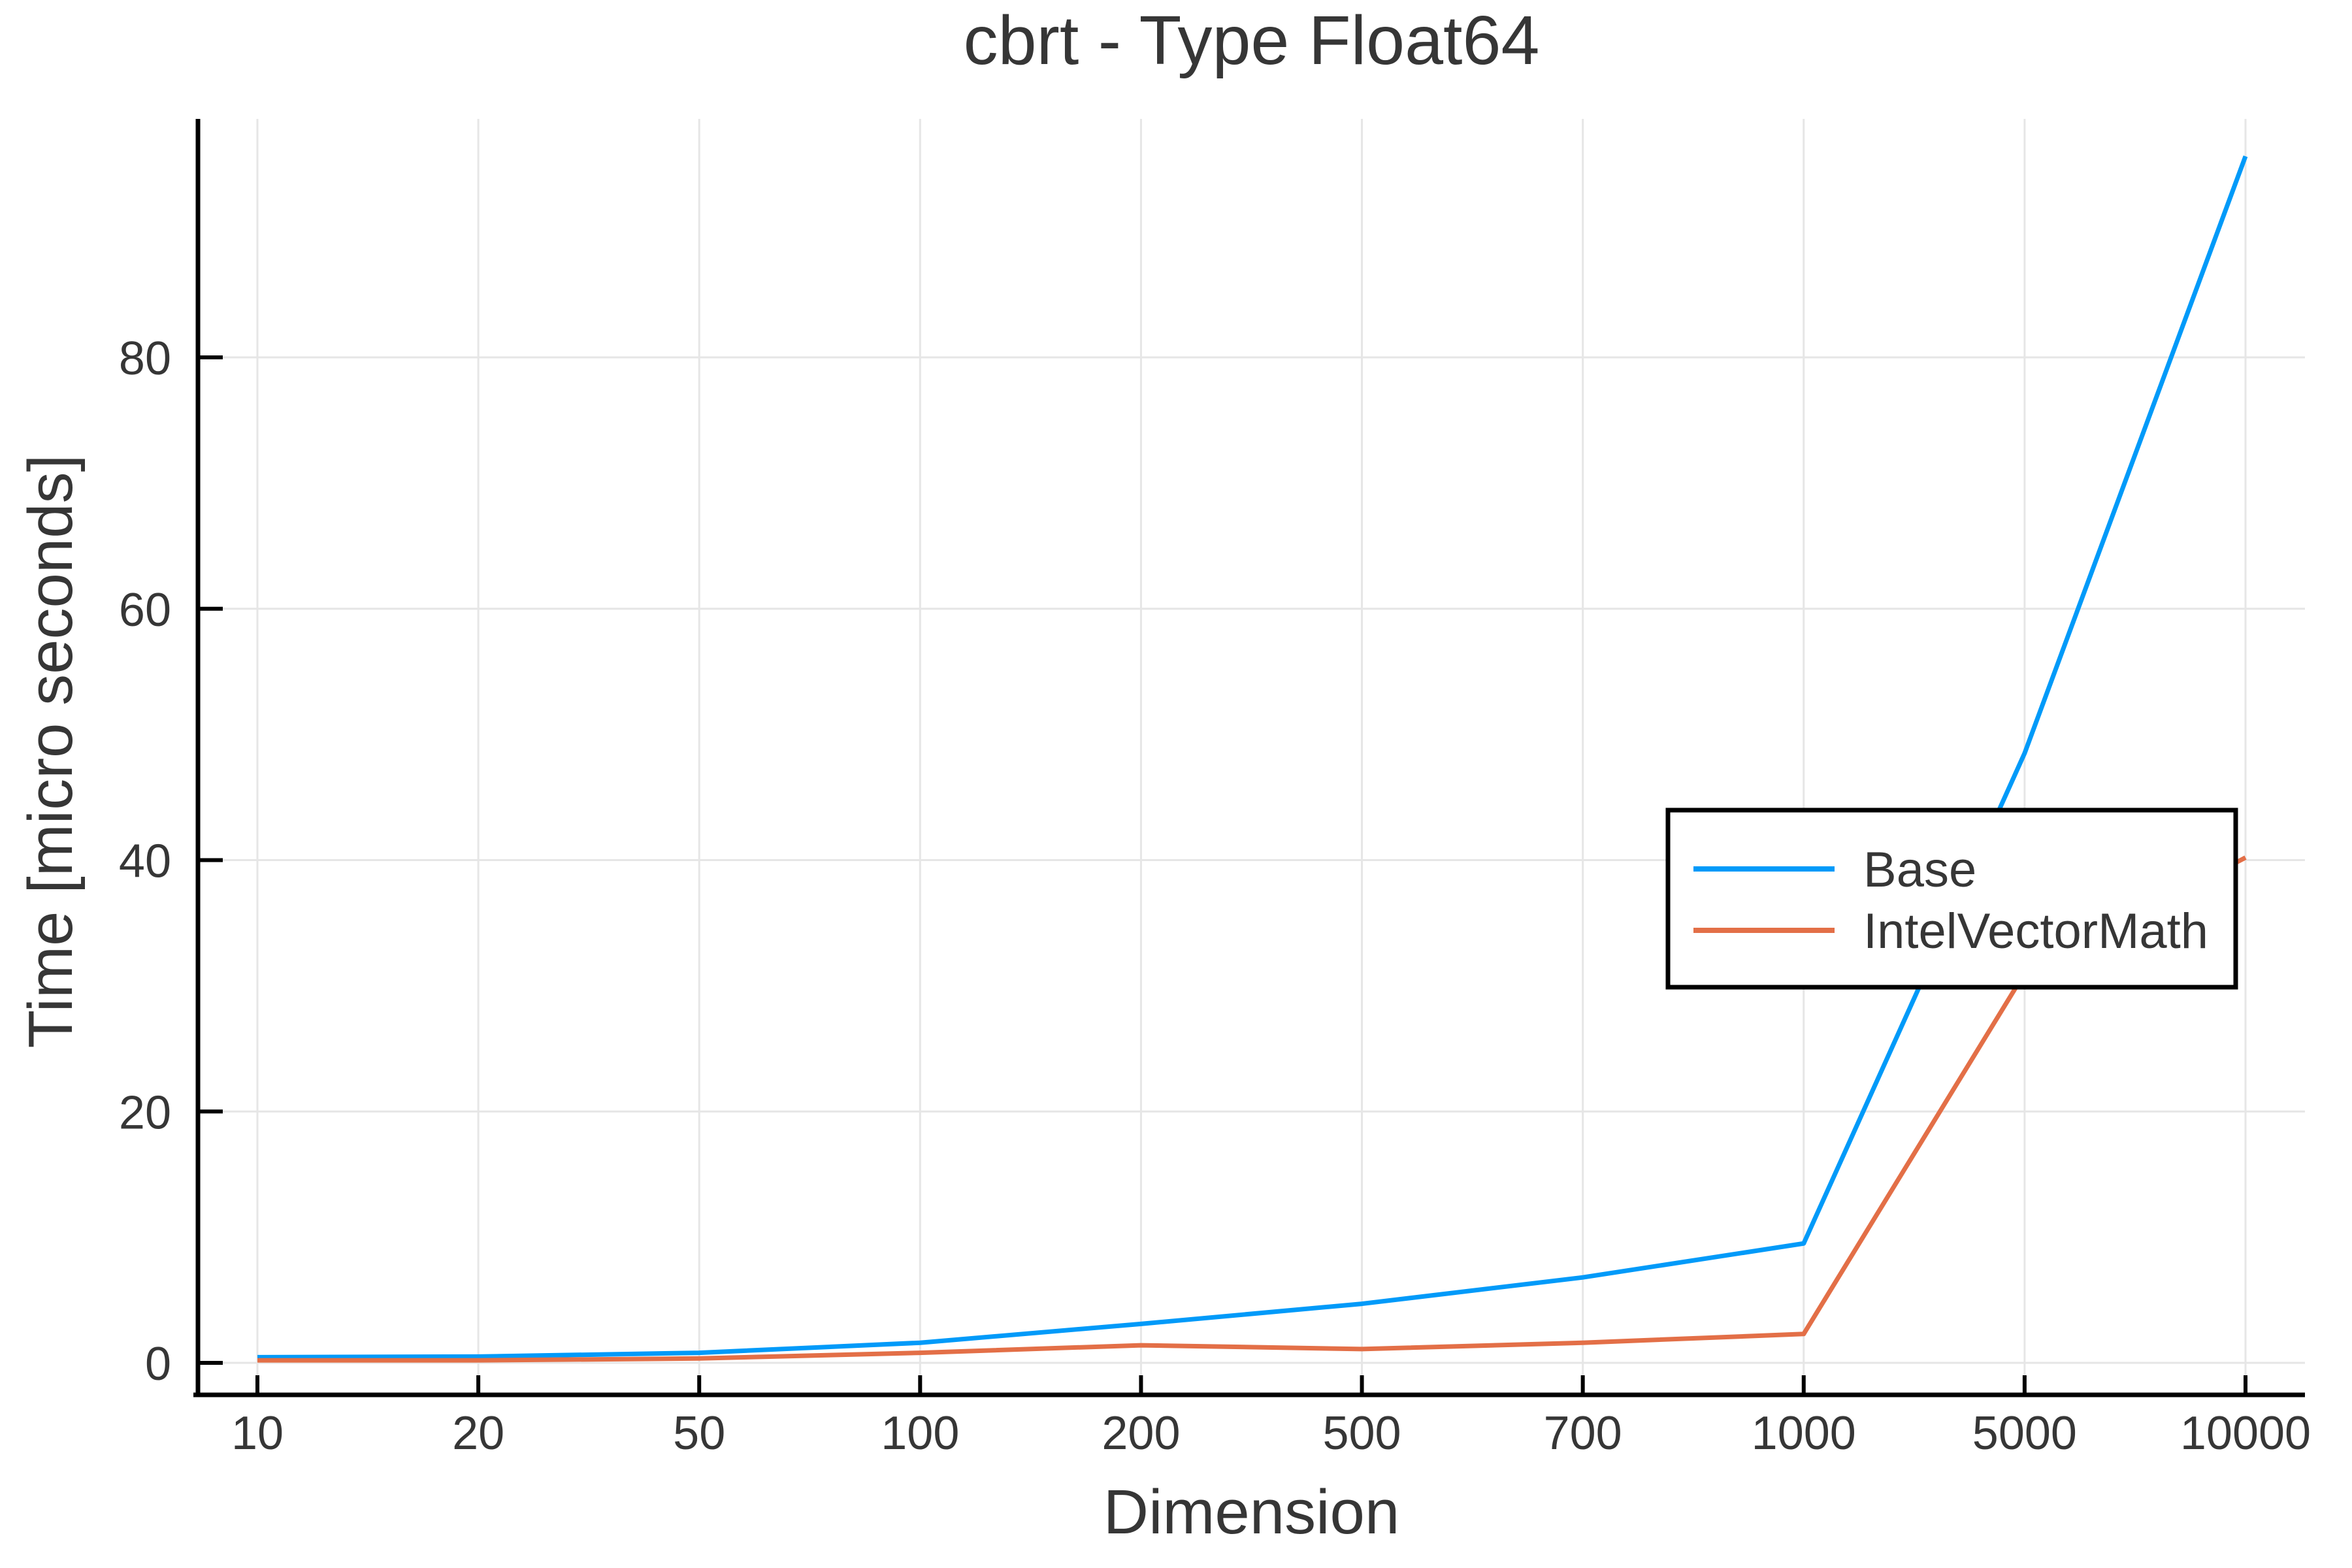  I want to click on y-tick-label: 0, so click(158, 1364).